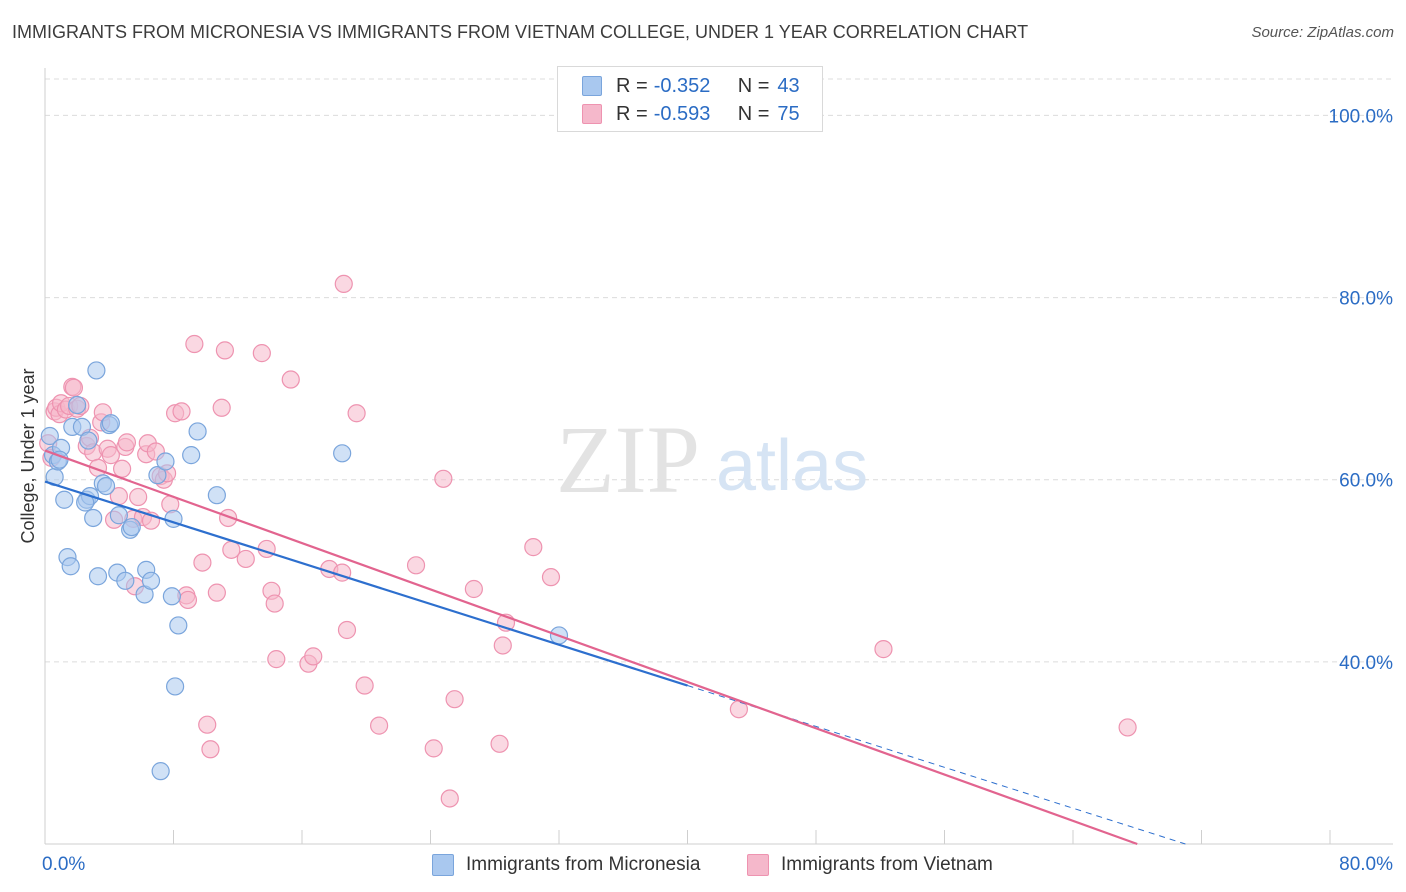 Image resolution: width=1406 pixels, height=892 pixels. I want to click on watermark-zip: ZIP, so click(628, 459).